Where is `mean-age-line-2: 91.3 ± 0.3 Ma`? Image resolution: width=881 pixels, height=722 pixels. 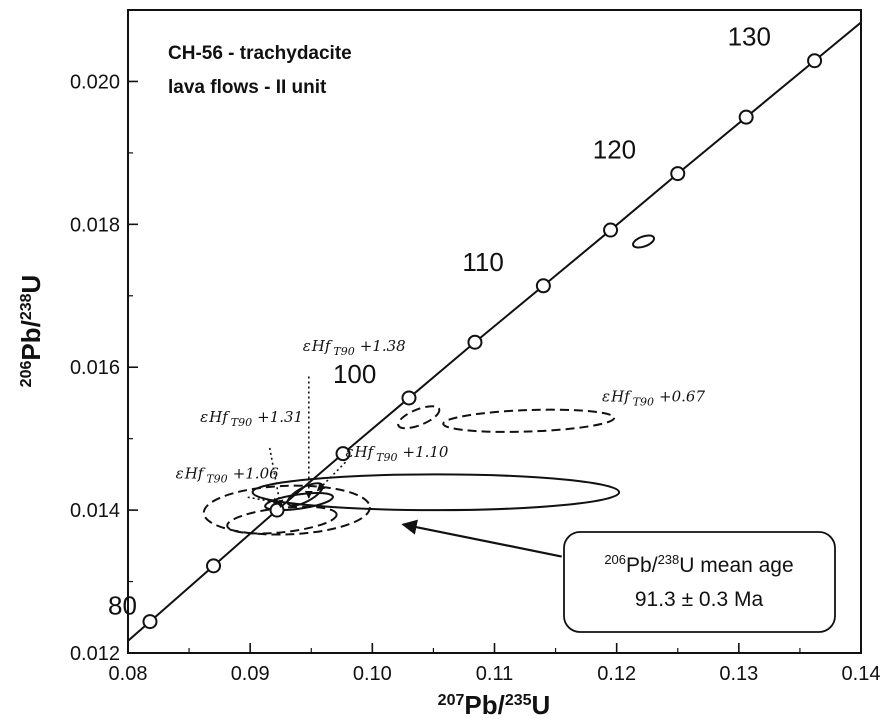
mean-age-line-2: 91.3 ± 0.3 Ma is located at coordinates (699, 599).